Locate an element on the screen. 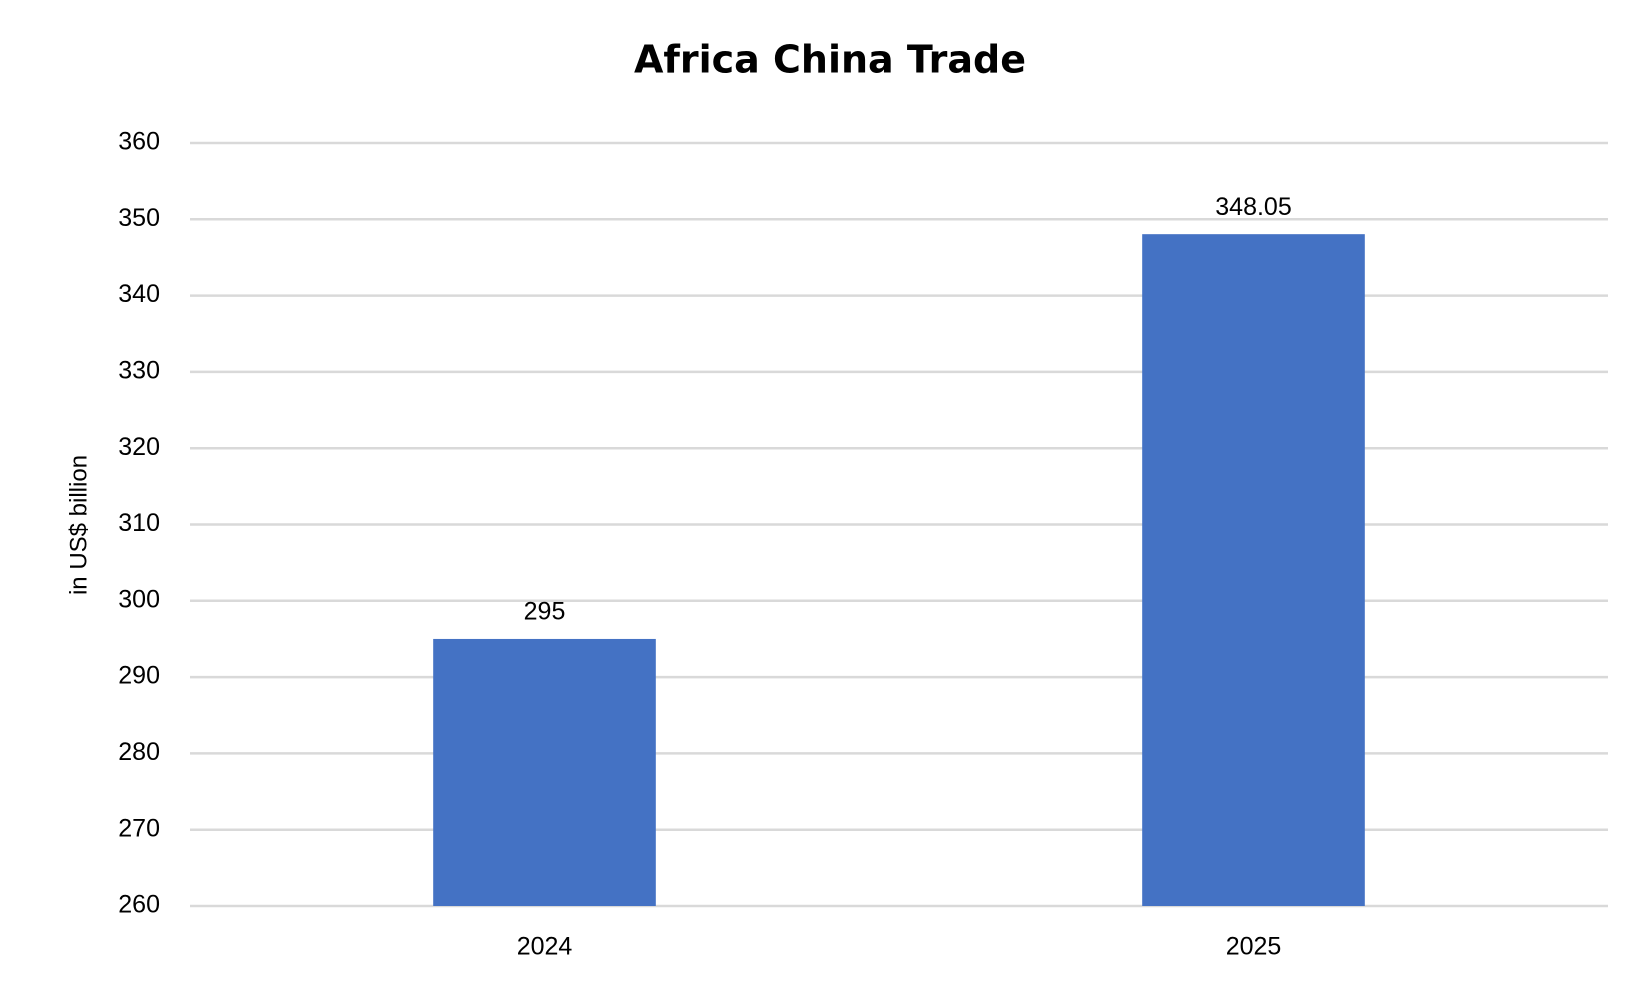 The image size is (1650, 990). x-tick-label: 2024 is located at coordinates (545, 947).